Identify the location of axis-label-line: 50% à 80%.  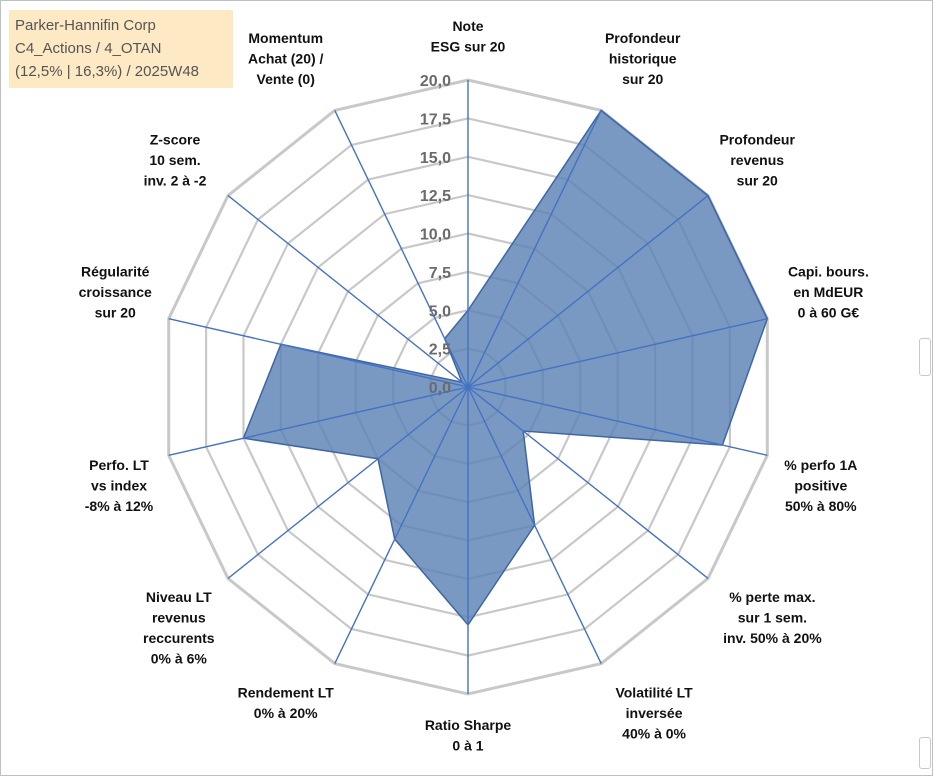
(821, 506).